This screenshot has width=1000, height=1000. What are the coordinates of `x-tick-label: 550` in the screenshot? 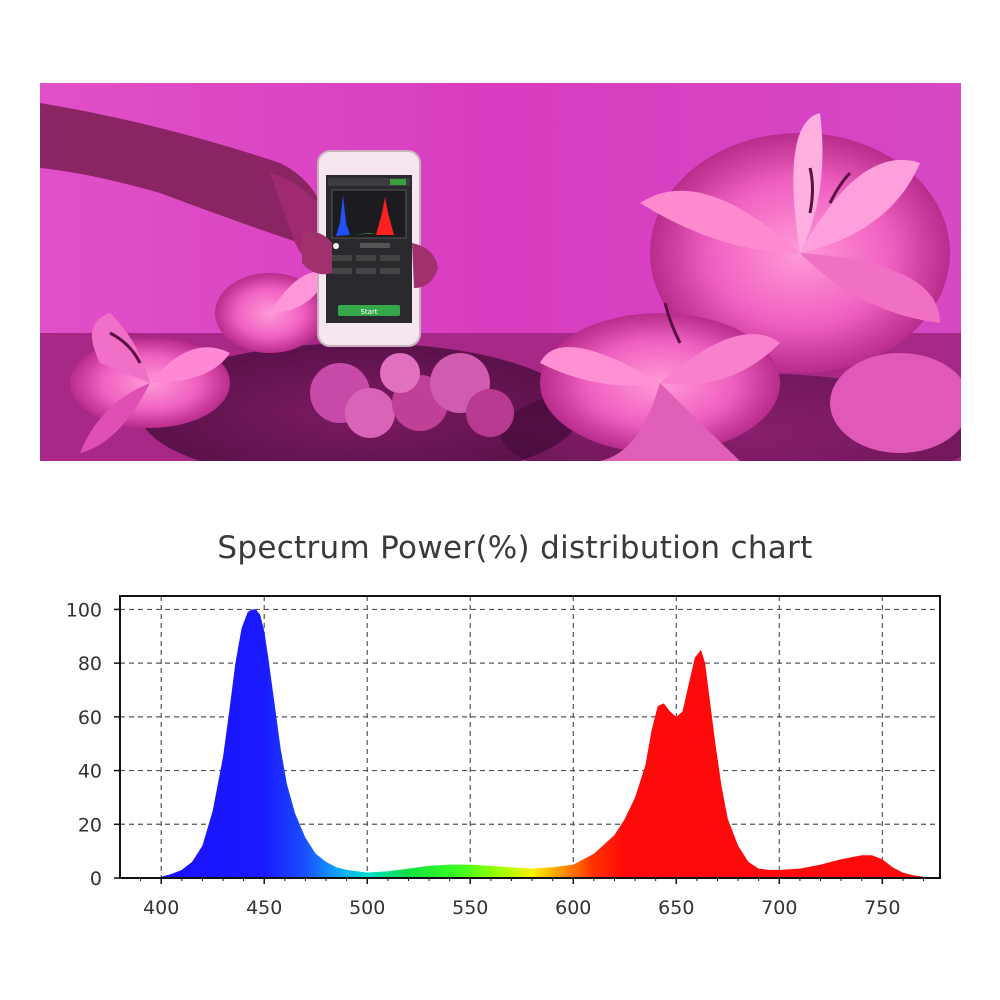 It's located at (470, 908).